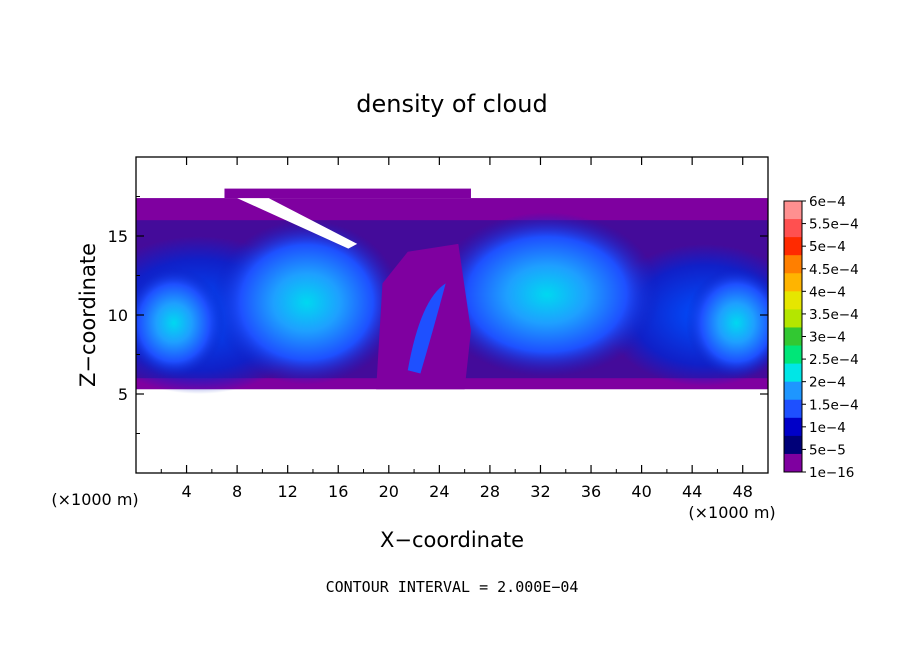 This screenshot has width=904, height=654. Describe the element at coordinates (827, 383) in the screenshot. I see `colorbar-label: 2e−4` at that location.